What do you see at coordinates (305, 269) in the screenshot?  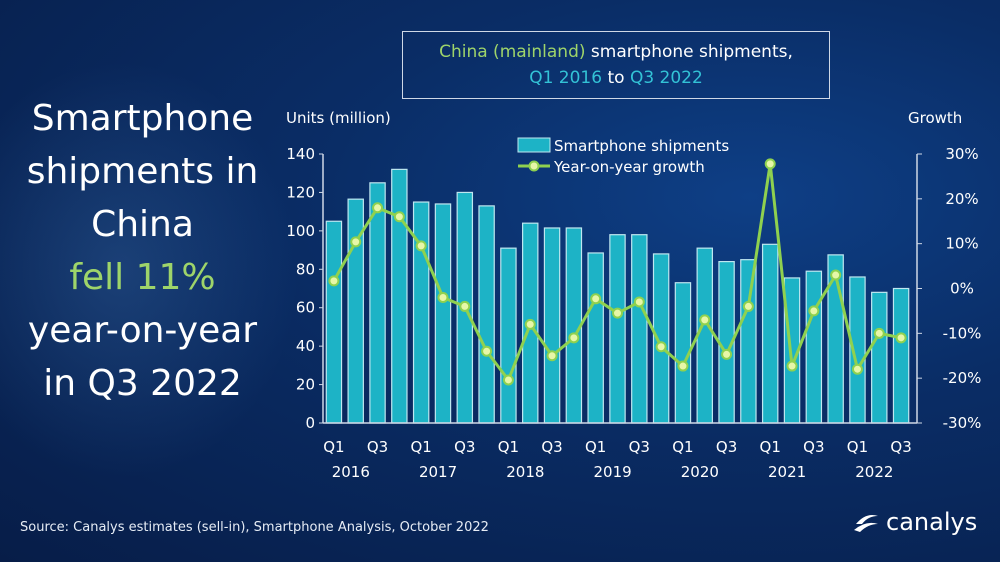 I see `left-tick-label: 80` at bounding box center [305, 269].